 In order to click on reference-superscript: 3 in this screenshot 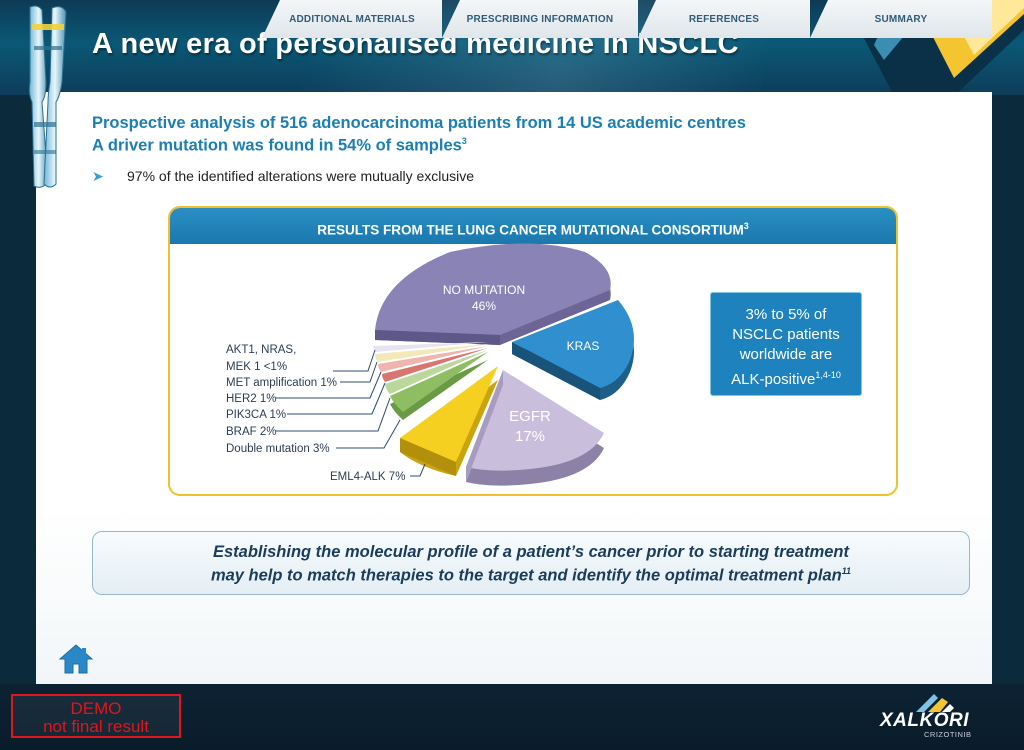, I will do `click(464, 141)`.